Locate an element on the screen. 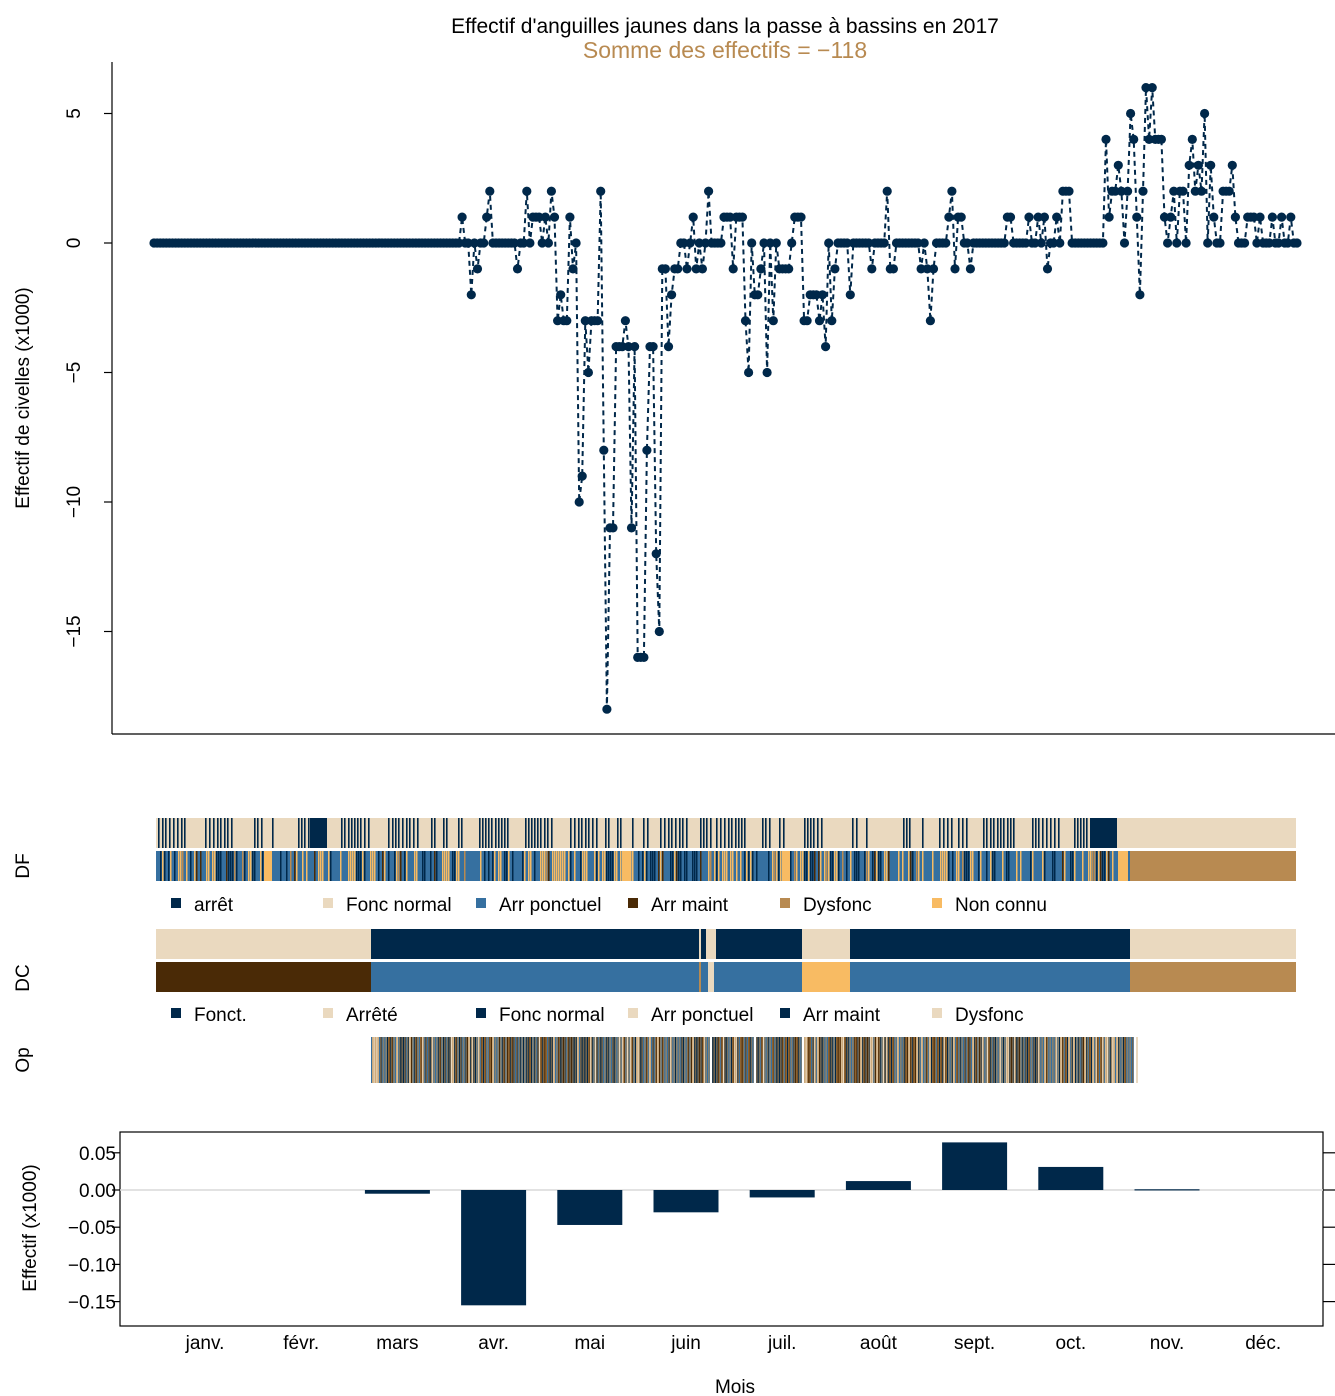 Image resolution: width=1335 pixels, height=1396 pixels. df-detail-tail is located at coordinates (1213, 866).